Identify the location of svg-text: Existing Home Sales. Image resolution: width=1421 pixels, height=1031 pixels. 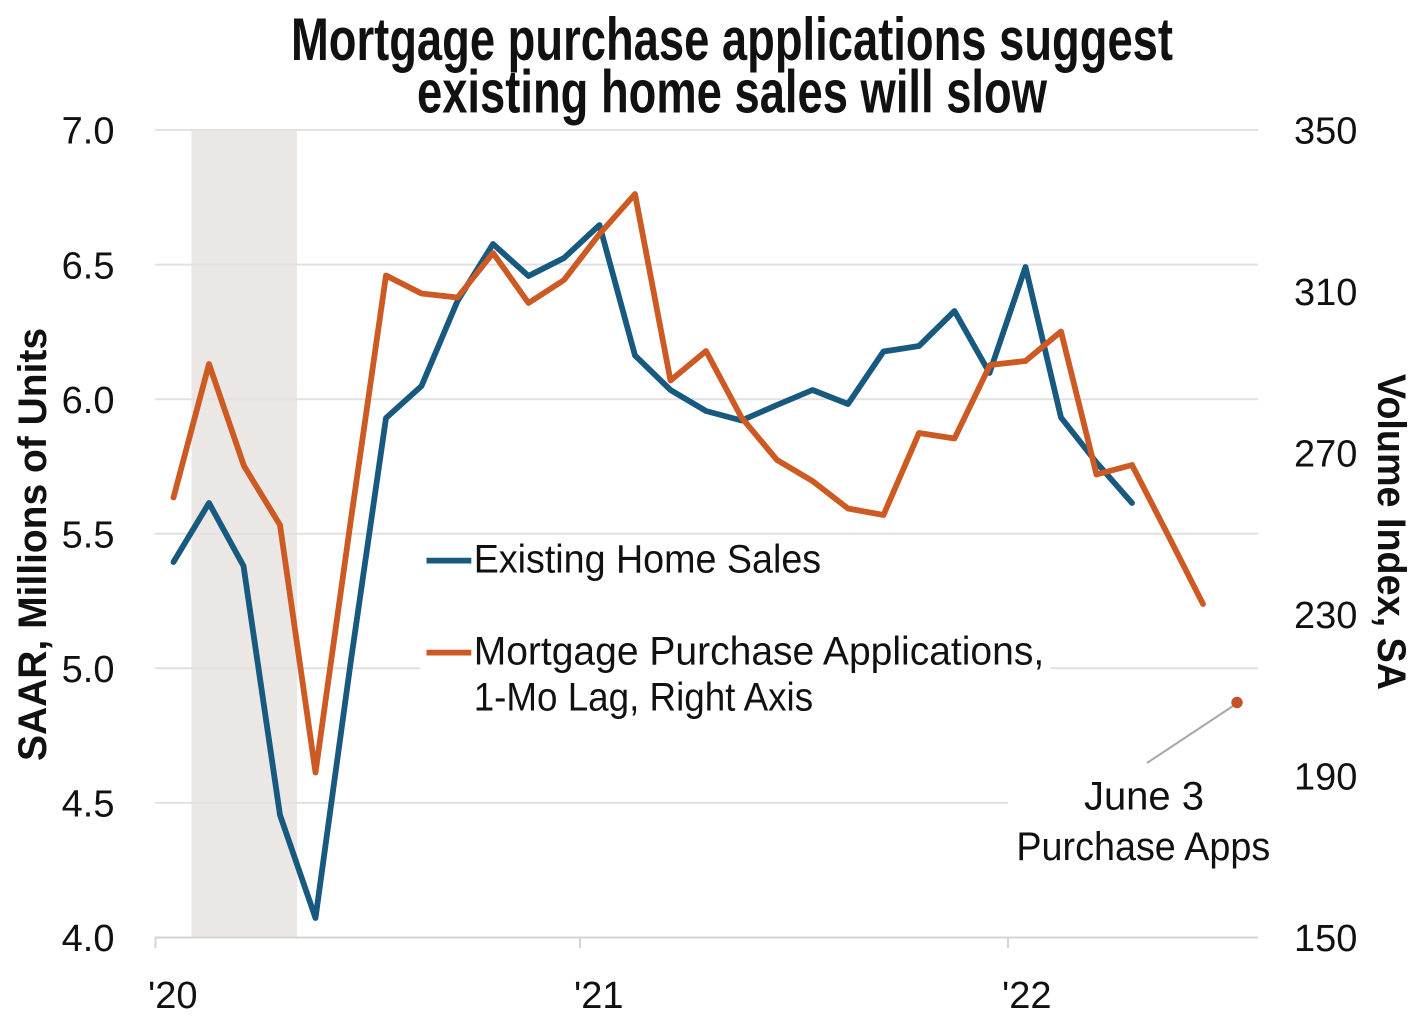
(647, 559).